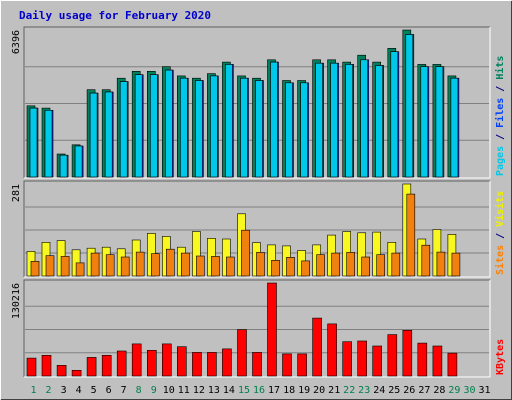 The width and height of the screenshot is (512, 400). Describe the element at coordinates (64, 390) in the screenshot. I see `day-label-3: 3` at that location.